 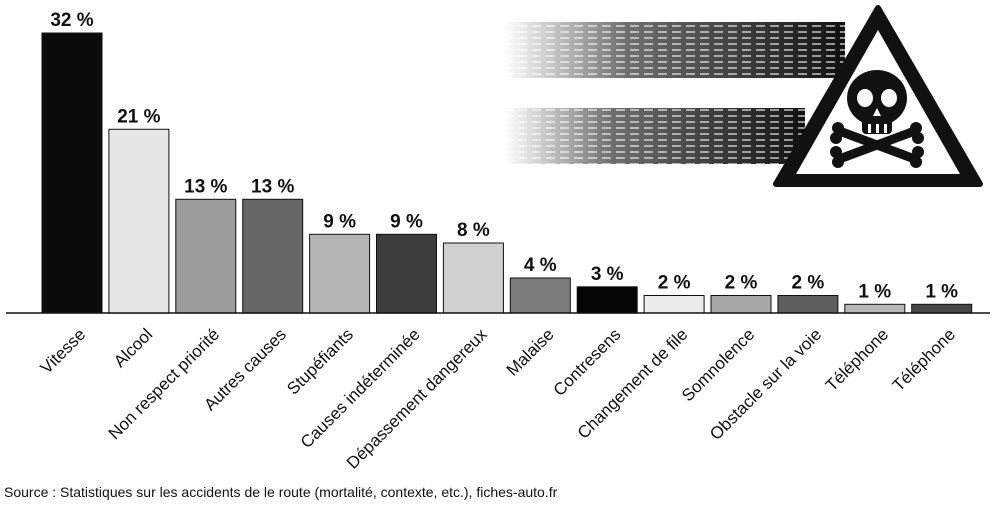 What do you see at coordinates (655, 136) in the screenshot?
I see `tire-track-bottom` at bounding box center [655, 136].